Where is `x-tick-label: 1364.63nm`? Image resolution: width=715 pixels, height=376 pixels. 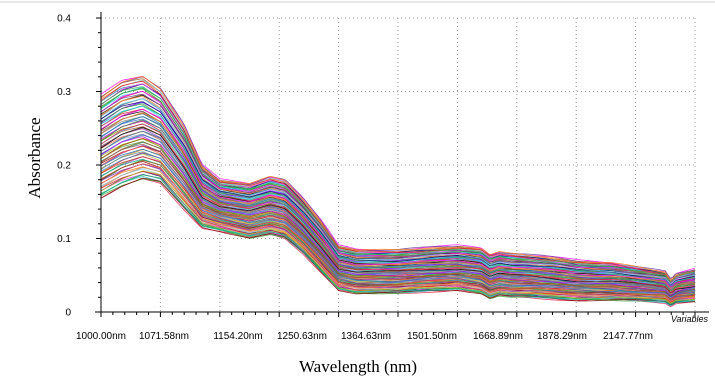
x-tick-label: 1364.63nm is located at coordinates (366, 336).